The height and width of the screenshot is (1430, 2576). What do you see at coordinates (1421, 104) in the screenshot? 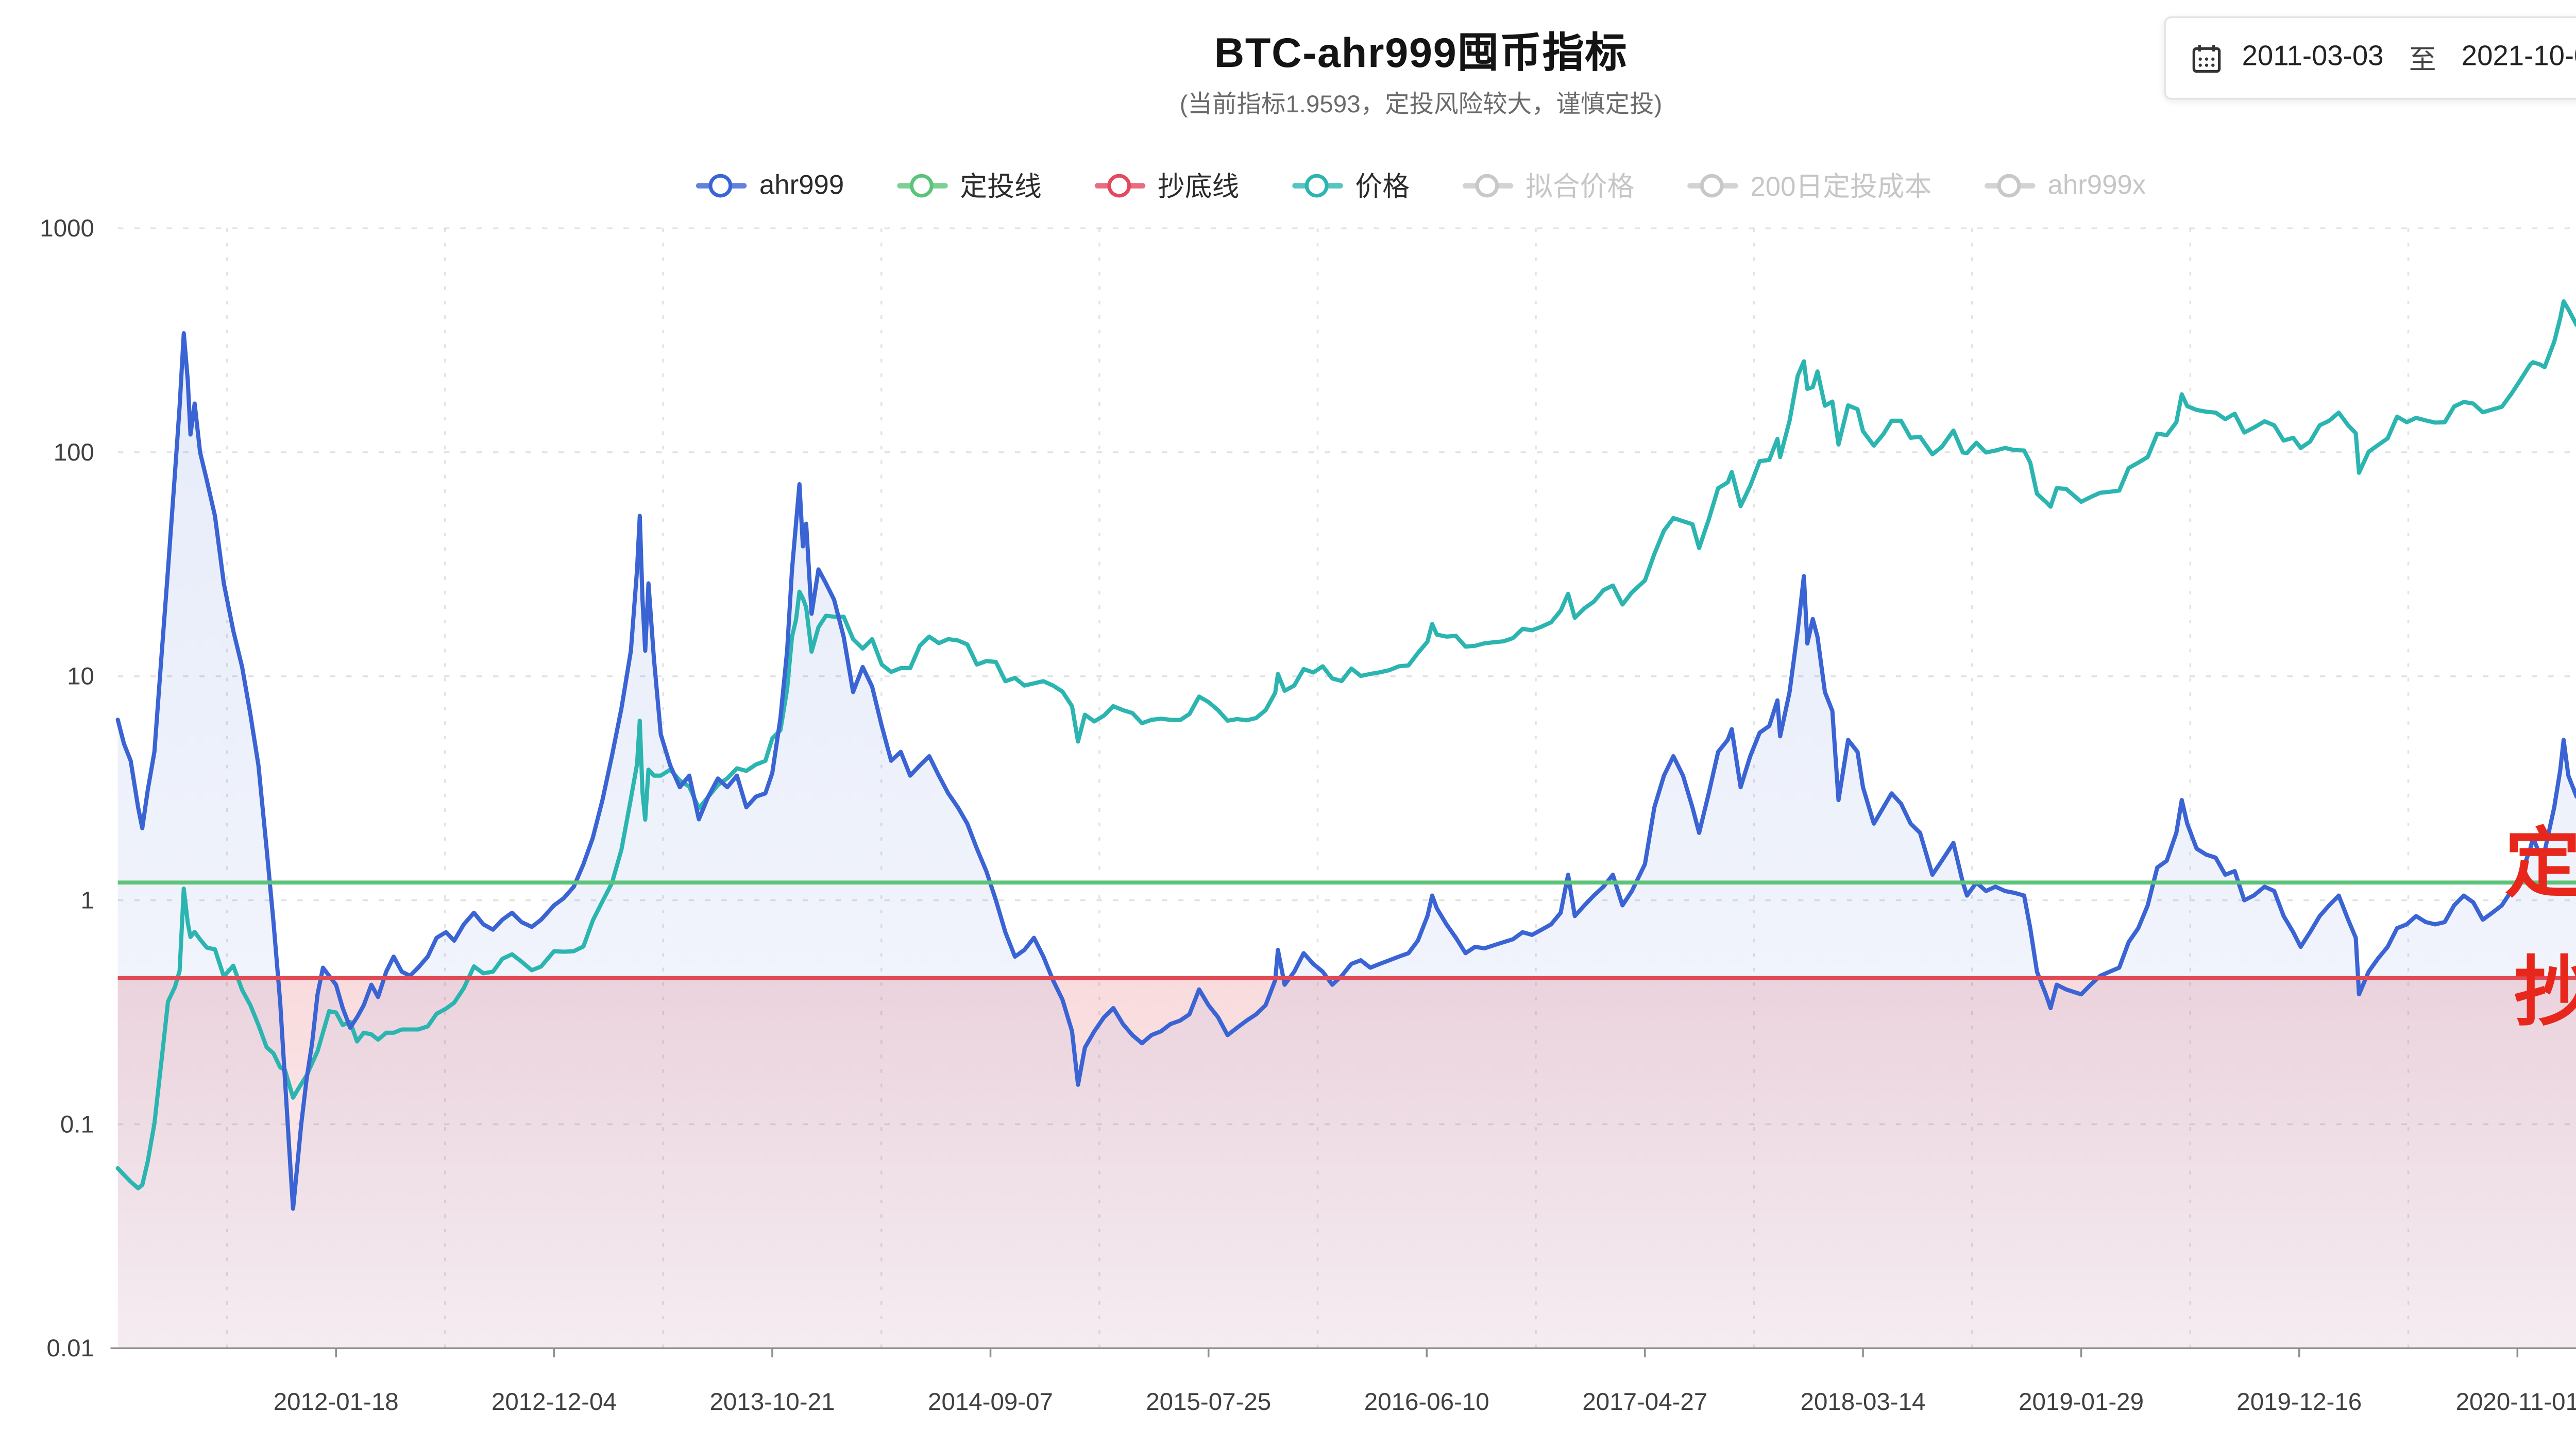
I see `page-subtitle: (当前指标1.9593，定投风险较大，谨慎定投)` at bounding box center [1421, 104].